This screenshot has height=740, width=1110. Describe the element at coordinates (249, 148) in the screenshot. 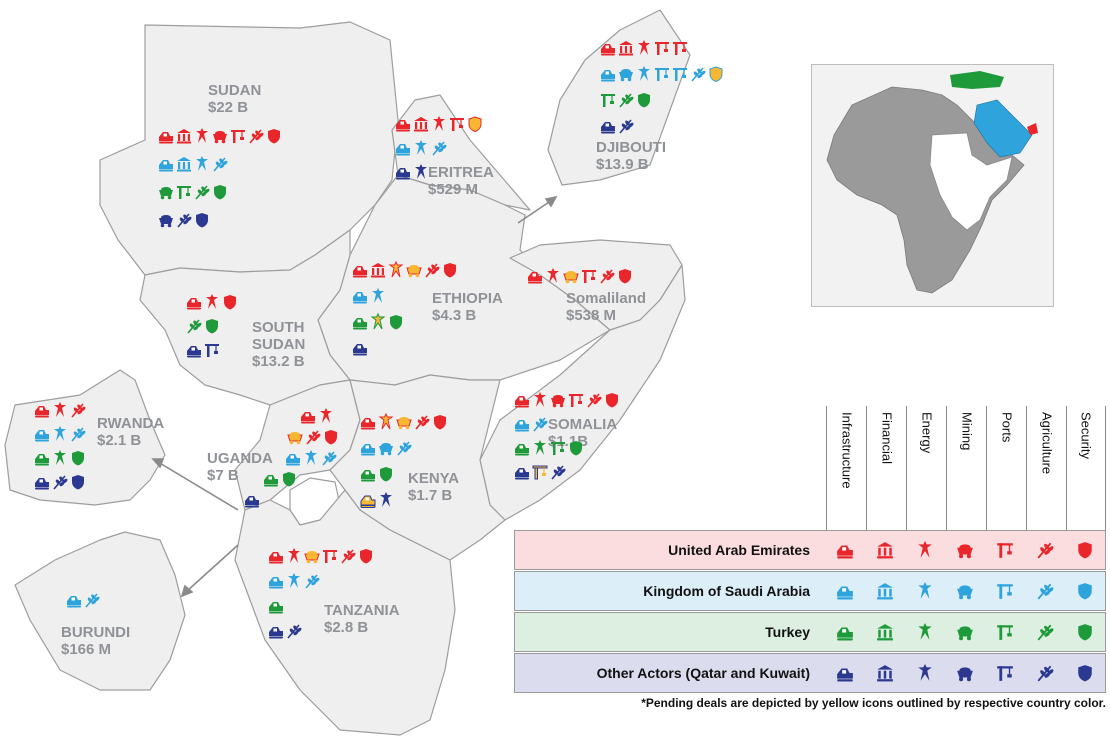

I see `sudan-shape` at that location.